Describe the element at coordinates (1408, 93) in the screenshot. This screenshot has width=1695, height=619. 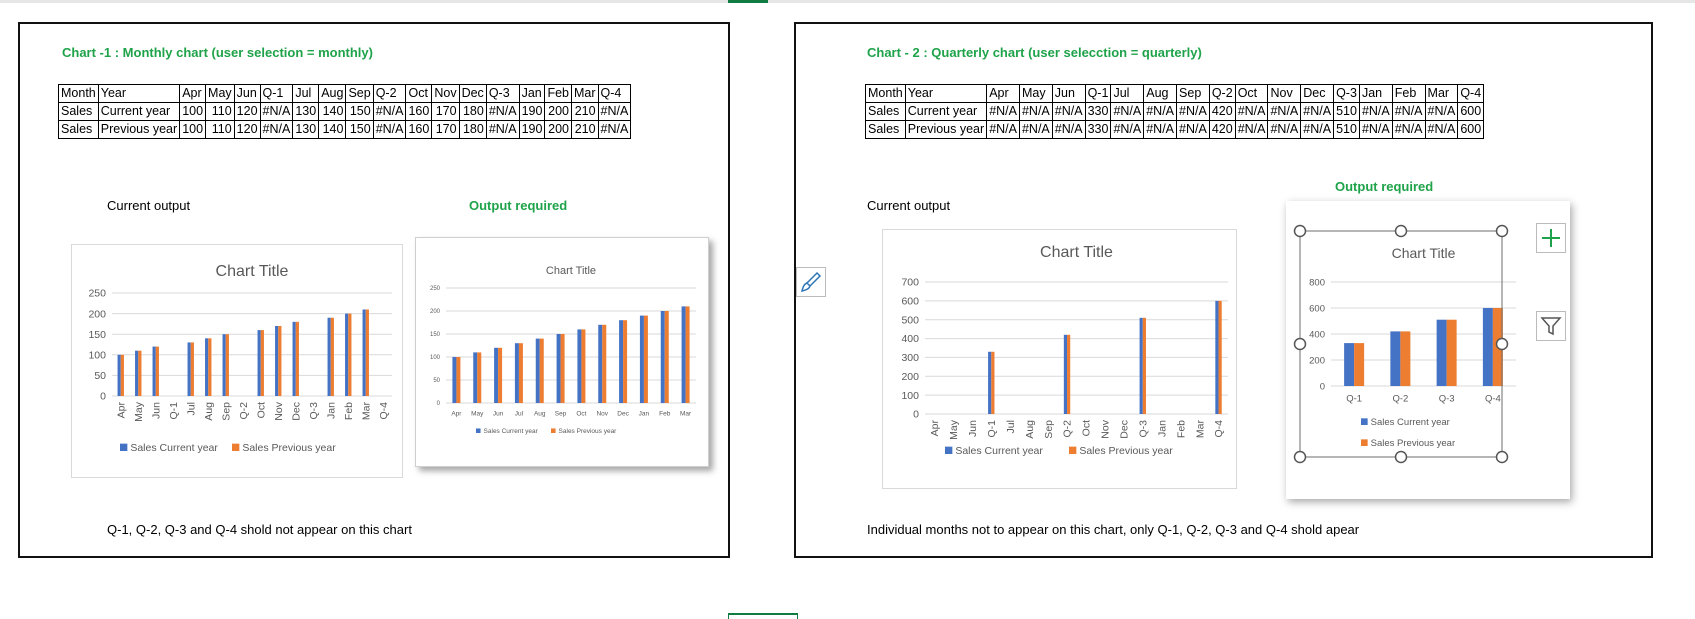
I see `table-cell: Feb` at that location.